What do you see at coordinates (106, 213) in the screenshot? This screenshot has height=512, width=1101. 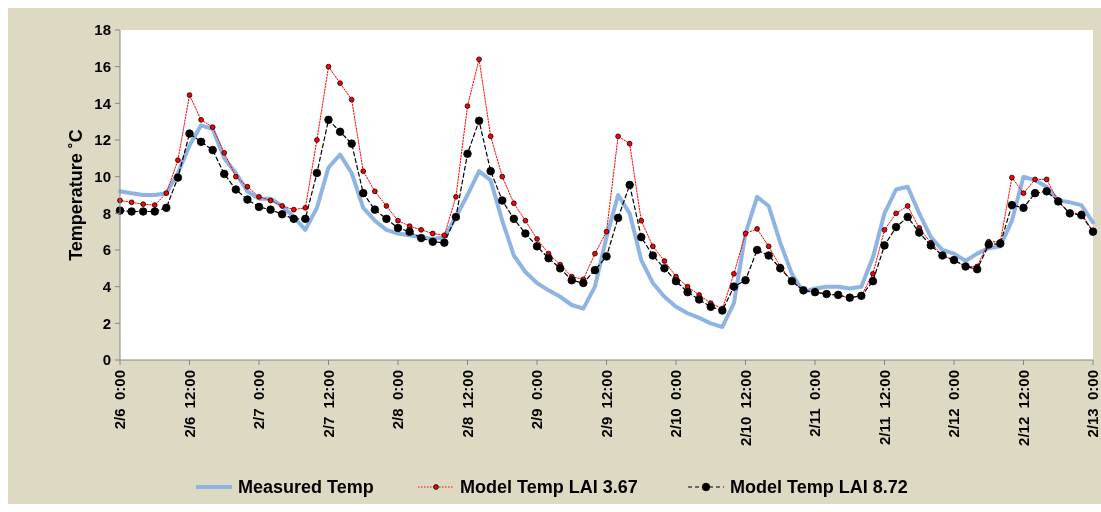 I see `y-tick-label: 8` at bounding box center [106, 213].